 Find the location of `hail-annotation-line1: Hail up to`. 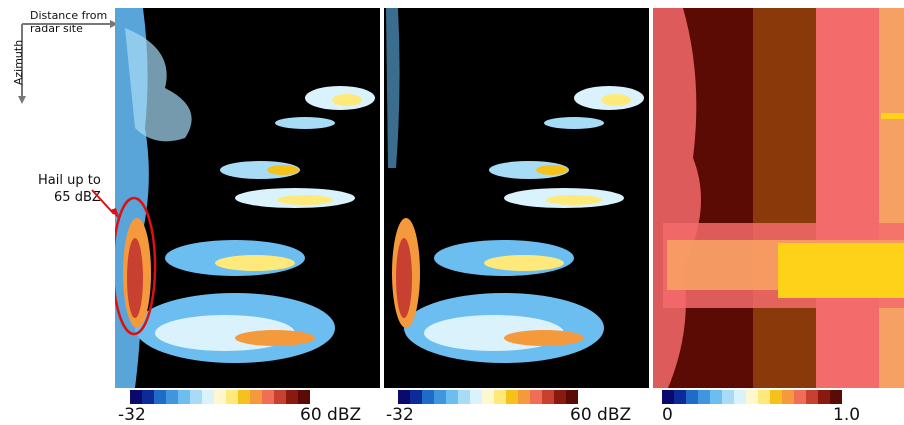

hail-annotation-line1: Hail up to is located at coordinates (69, 180).